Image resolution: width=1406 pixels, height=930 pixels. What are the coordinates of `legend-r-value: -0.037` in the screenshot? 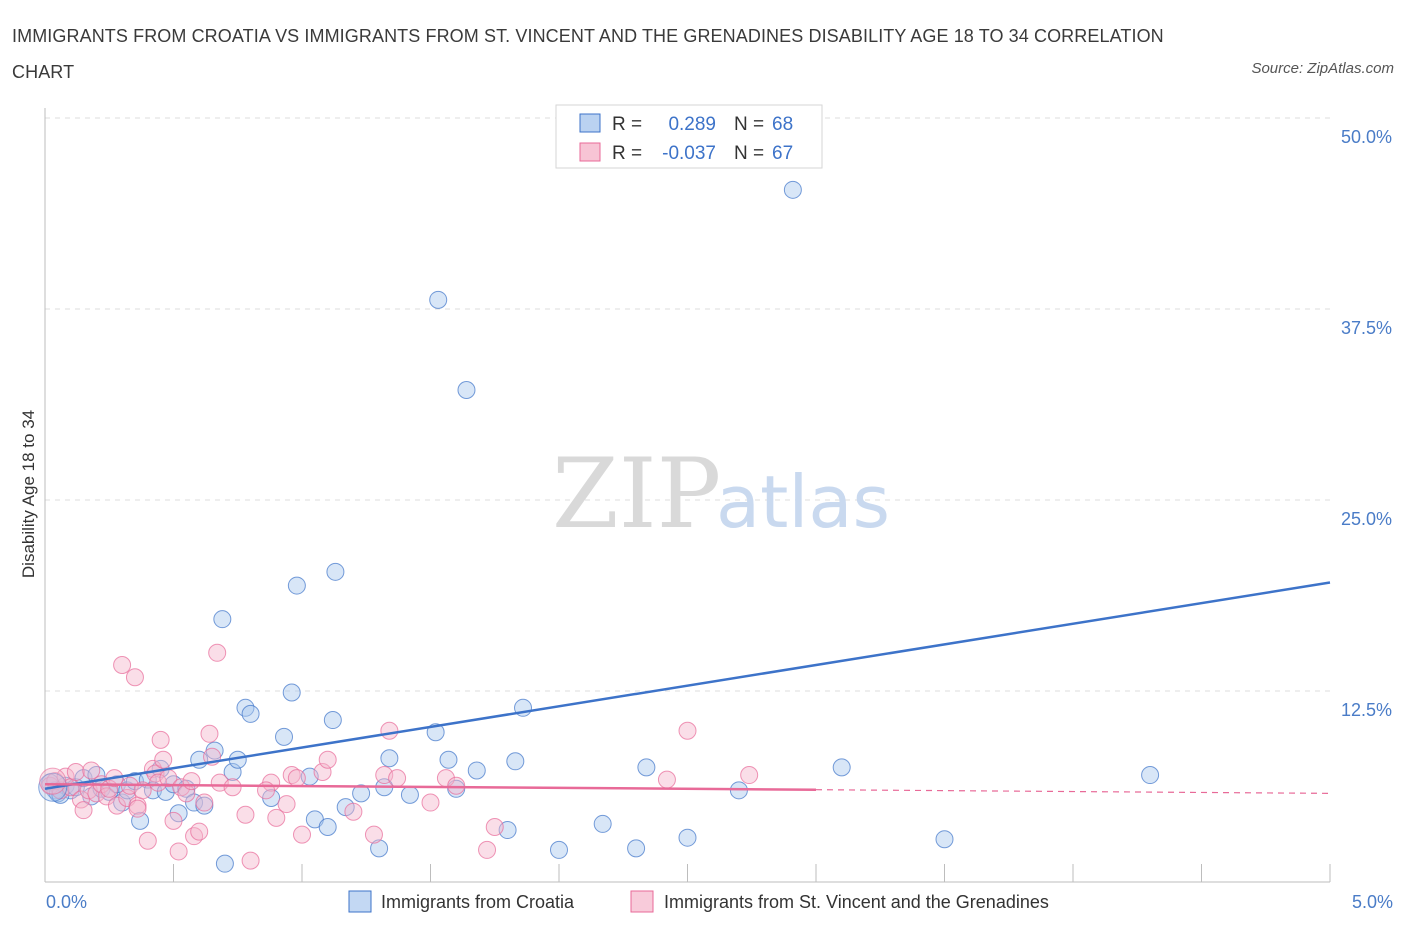 It's located at (689, 153).